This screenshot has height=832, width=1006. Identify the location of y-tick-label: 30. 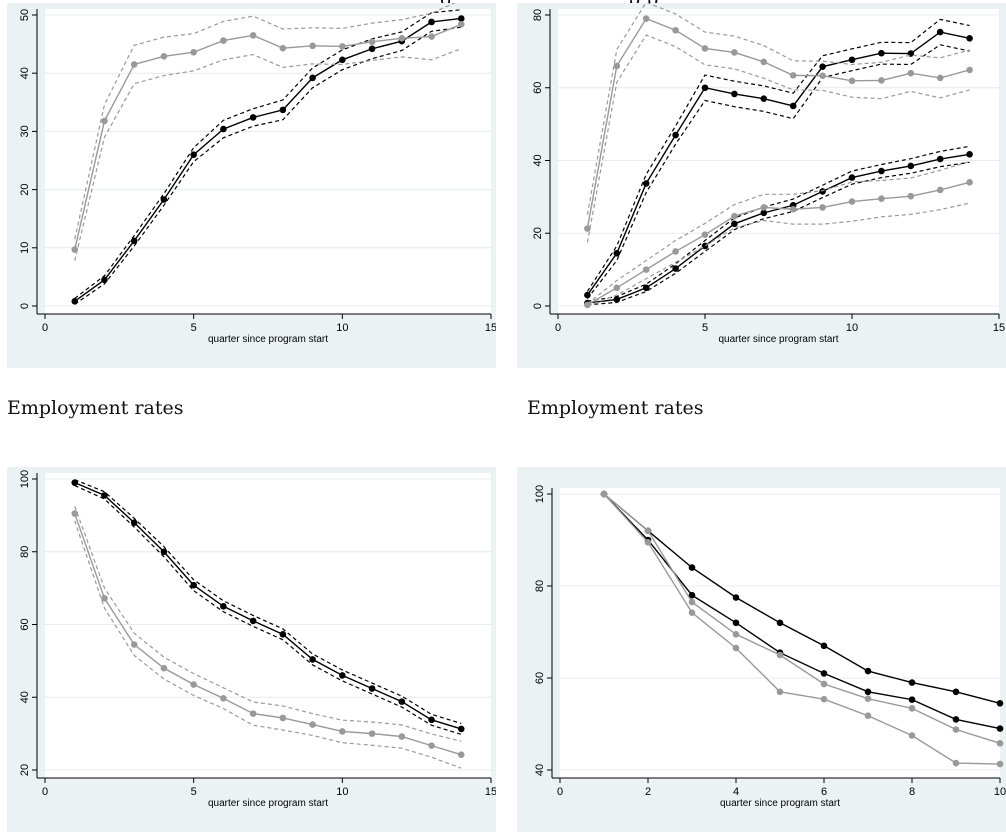
(25, 131).